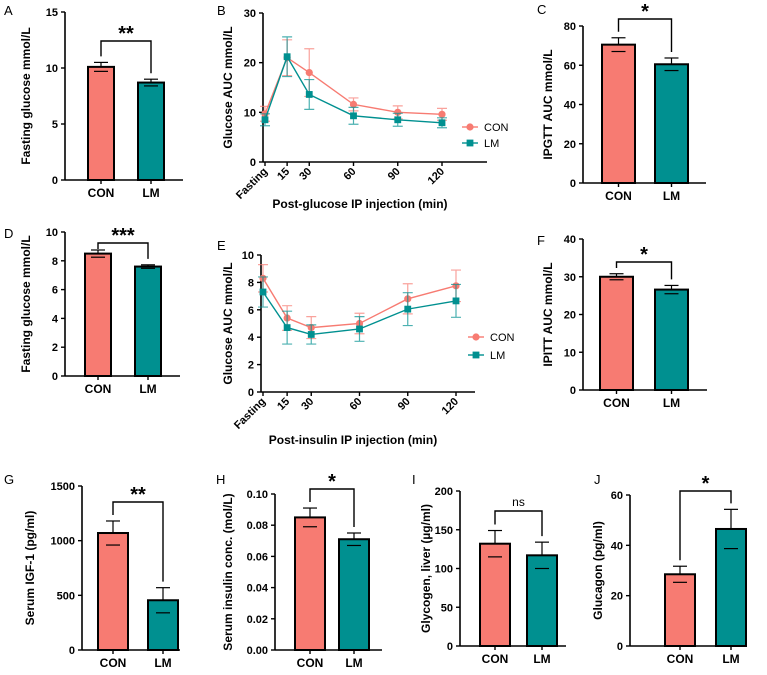 The height and width of the screenshot is (675, 767). What do you see at coordinates (251, 366) in the screenshot?
I see `y-tick-label: 2` at bounding box center [251, 366].